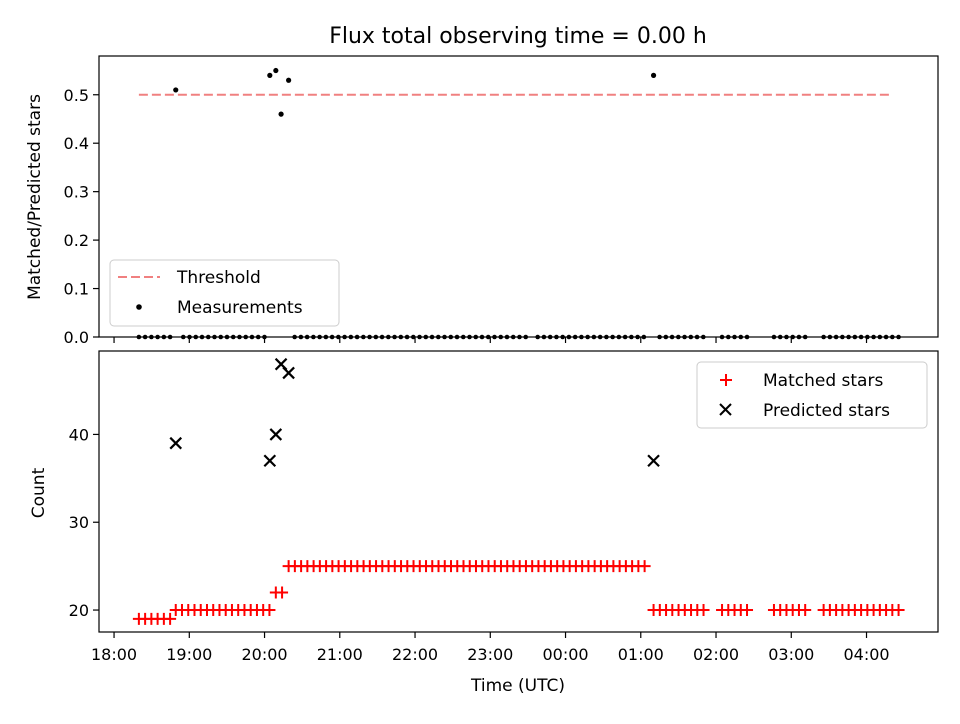 This screenshot has width=960, height=724. Describe the element at coordinates (641, 654) in the screenshot. I see `x-tick-label: 01:00` at that location.